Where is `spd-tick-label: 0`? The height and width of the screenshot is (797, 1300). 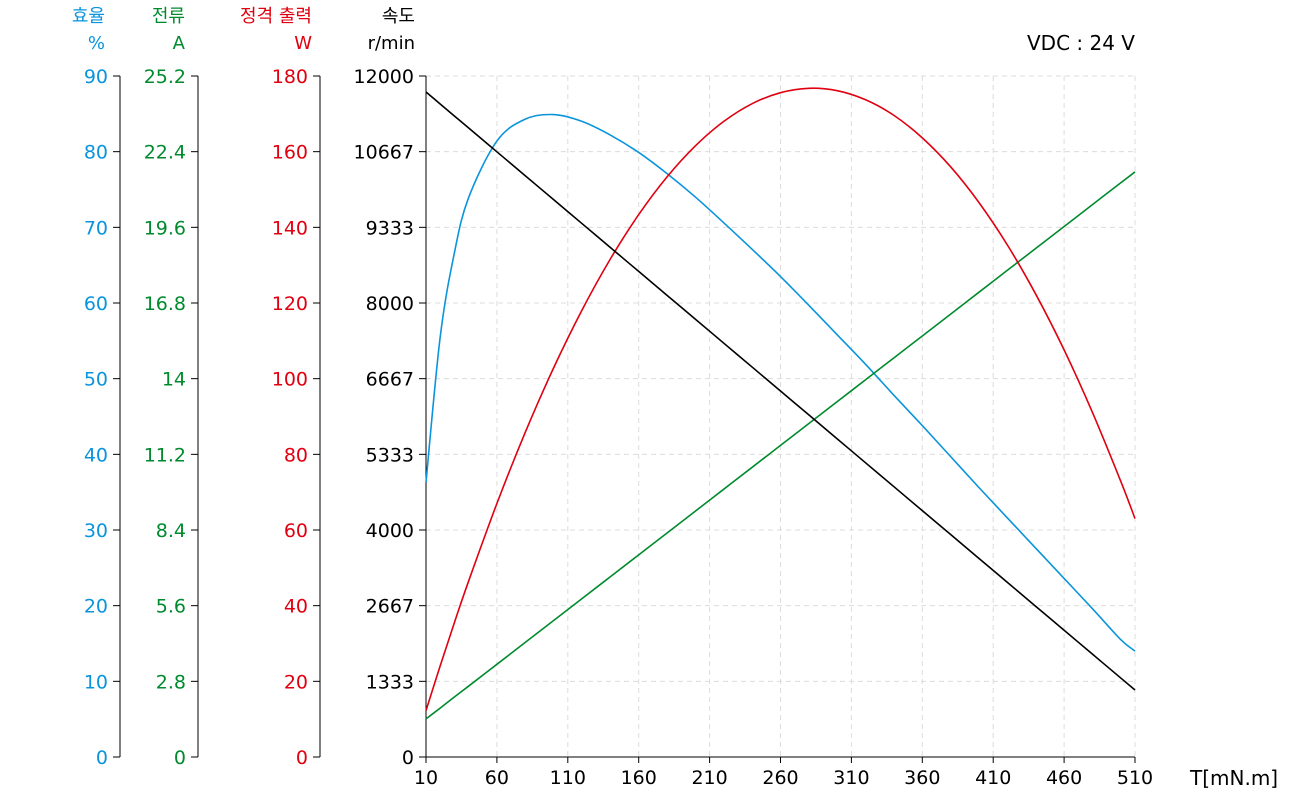
spd-tick-label: 0 is located at coordinates (408, 758).